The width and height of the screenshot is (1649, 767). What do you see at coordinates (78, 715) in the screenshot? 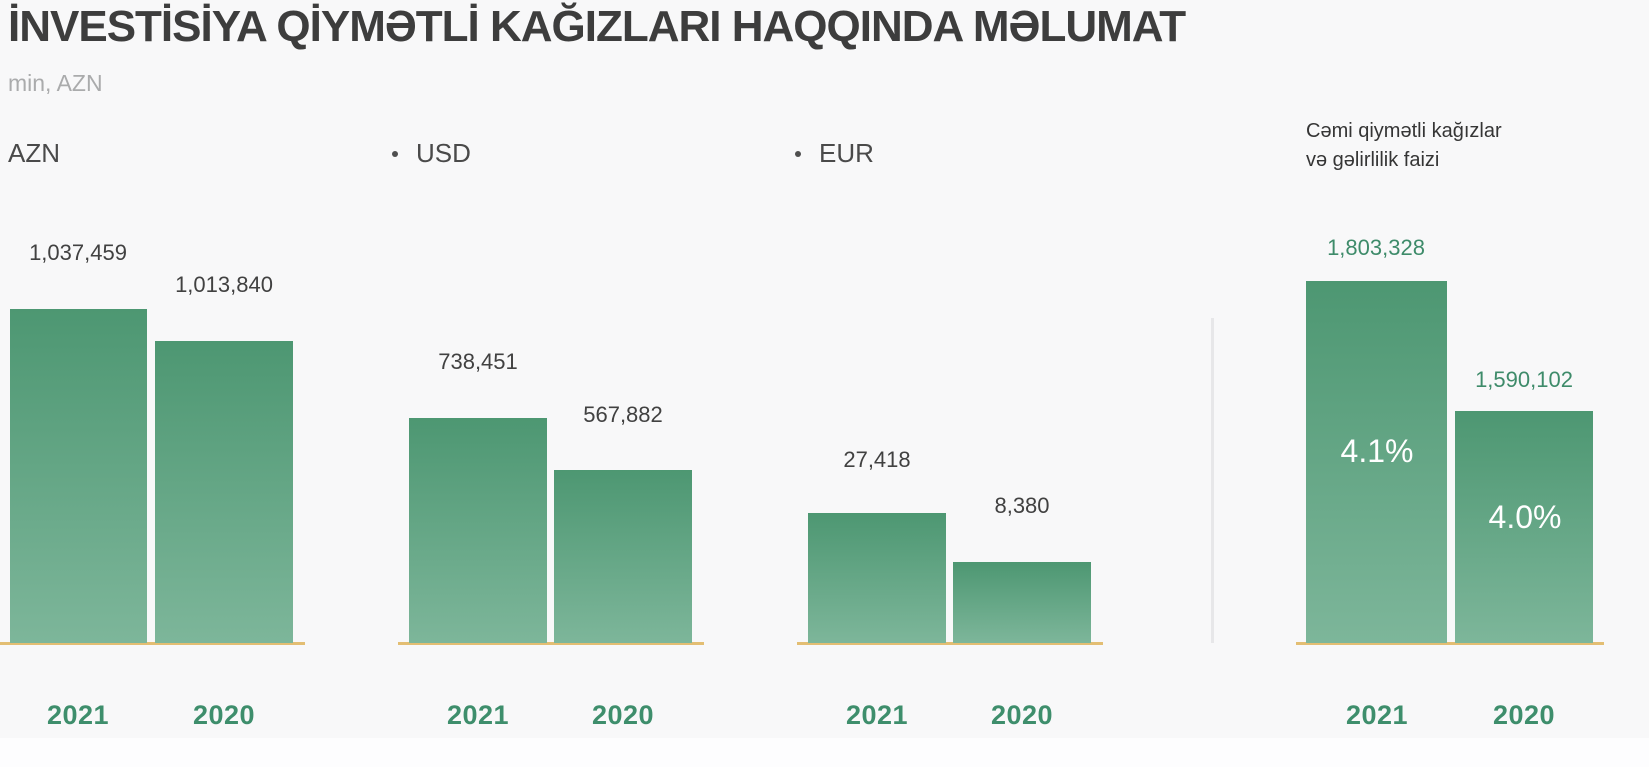
I see `year-label-azn-2021: 2021` at bounding box center [78, 715].